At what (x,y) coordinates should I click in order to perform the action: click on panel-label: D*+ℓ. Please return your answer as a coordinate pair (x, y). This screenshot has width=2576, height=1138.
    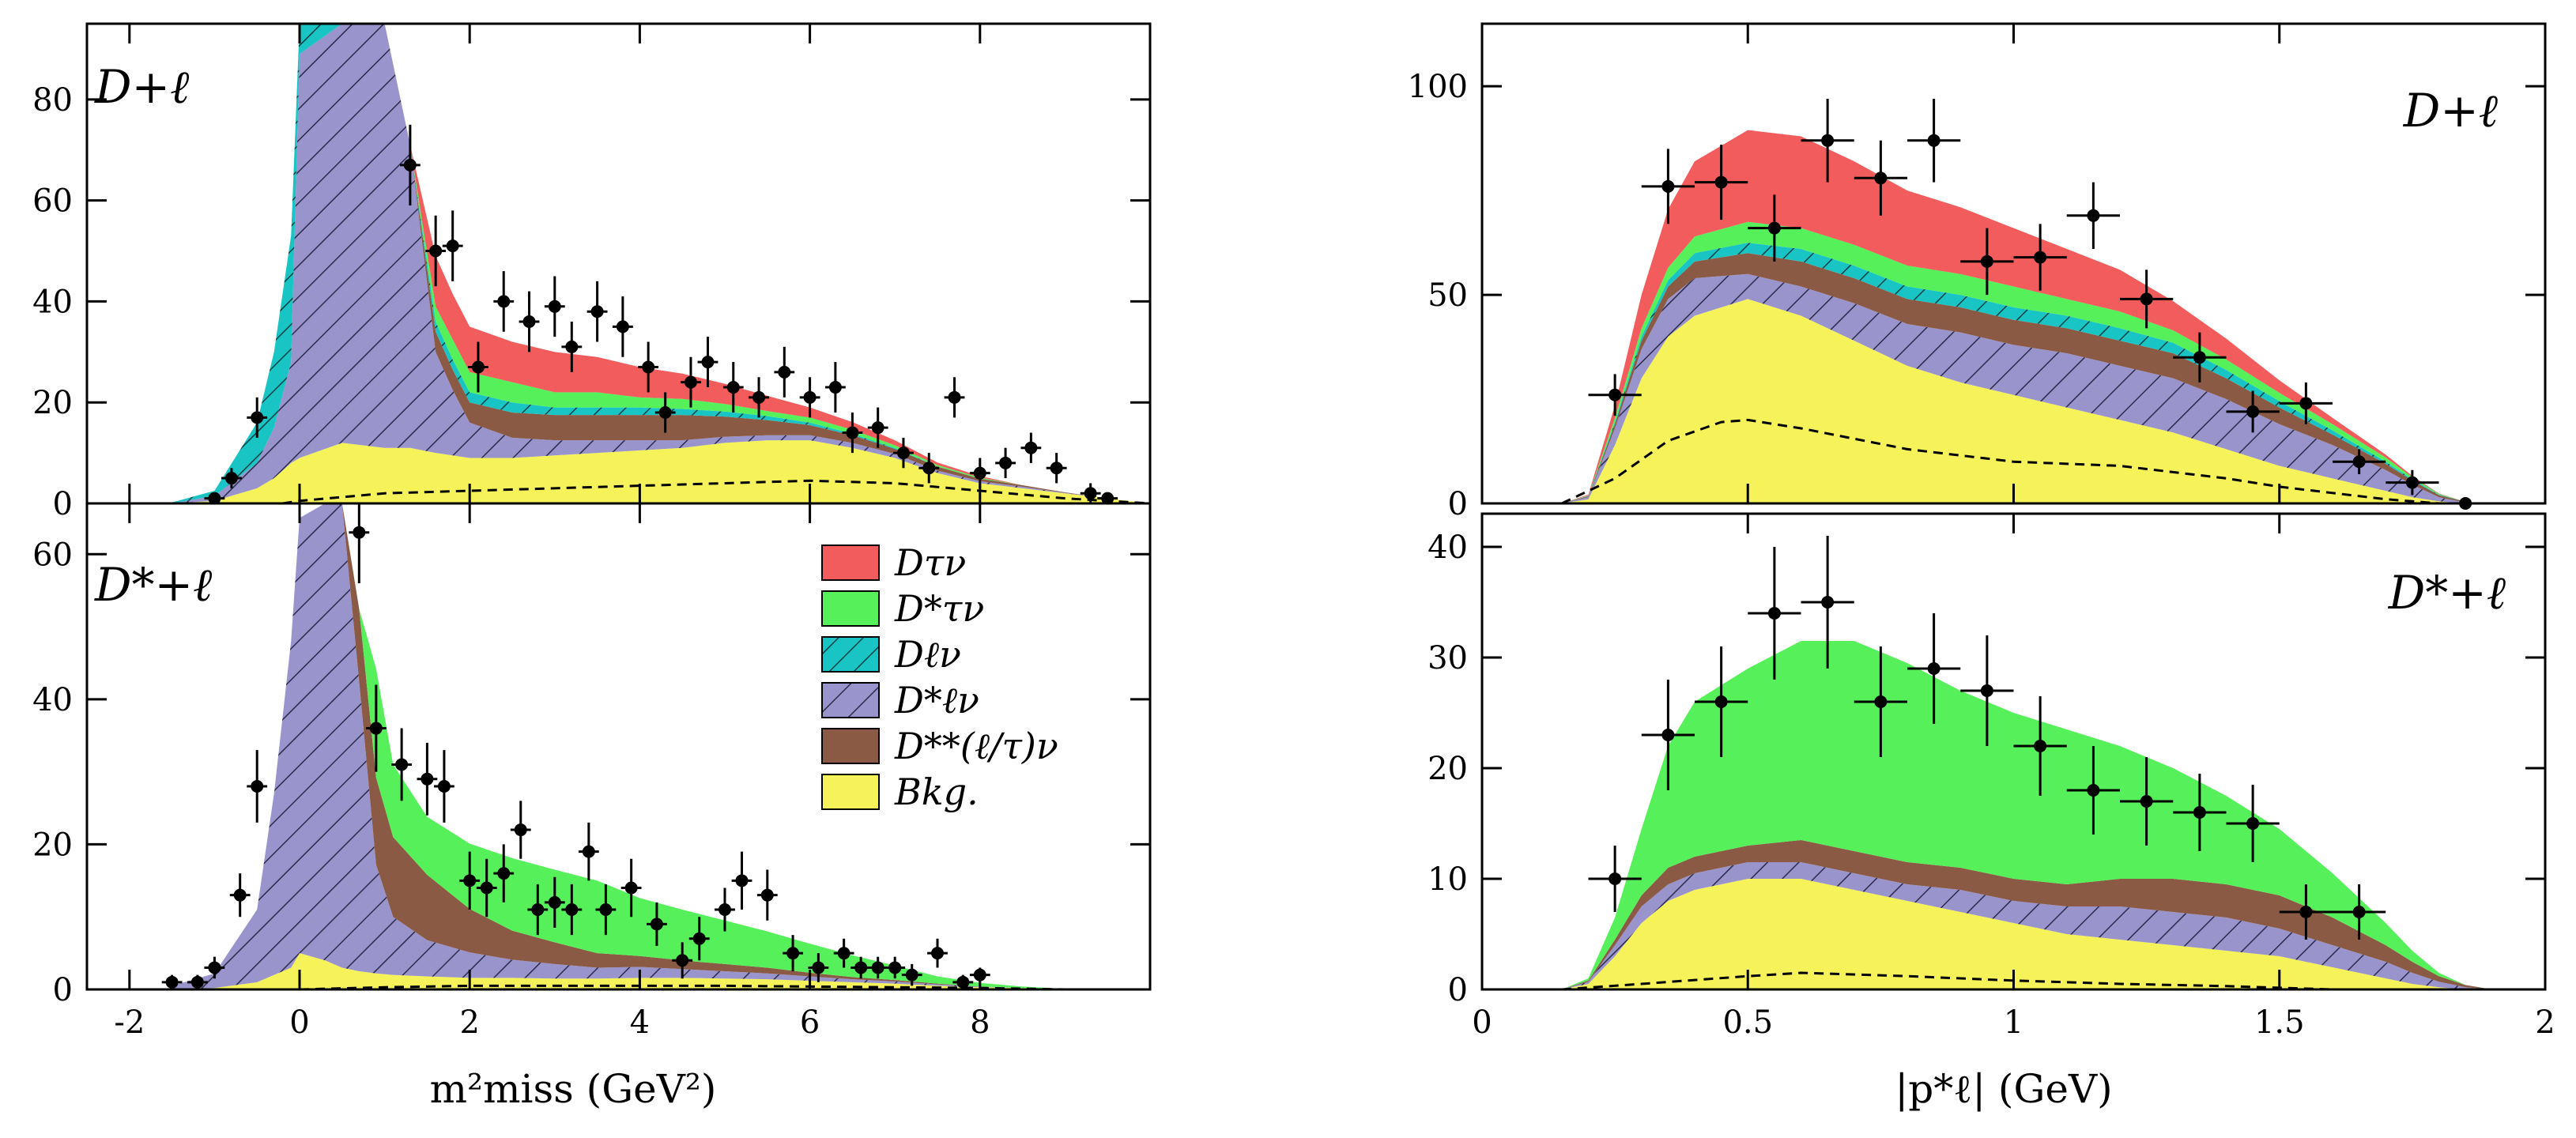
    Looking at the image, I should click on (2447, 593).